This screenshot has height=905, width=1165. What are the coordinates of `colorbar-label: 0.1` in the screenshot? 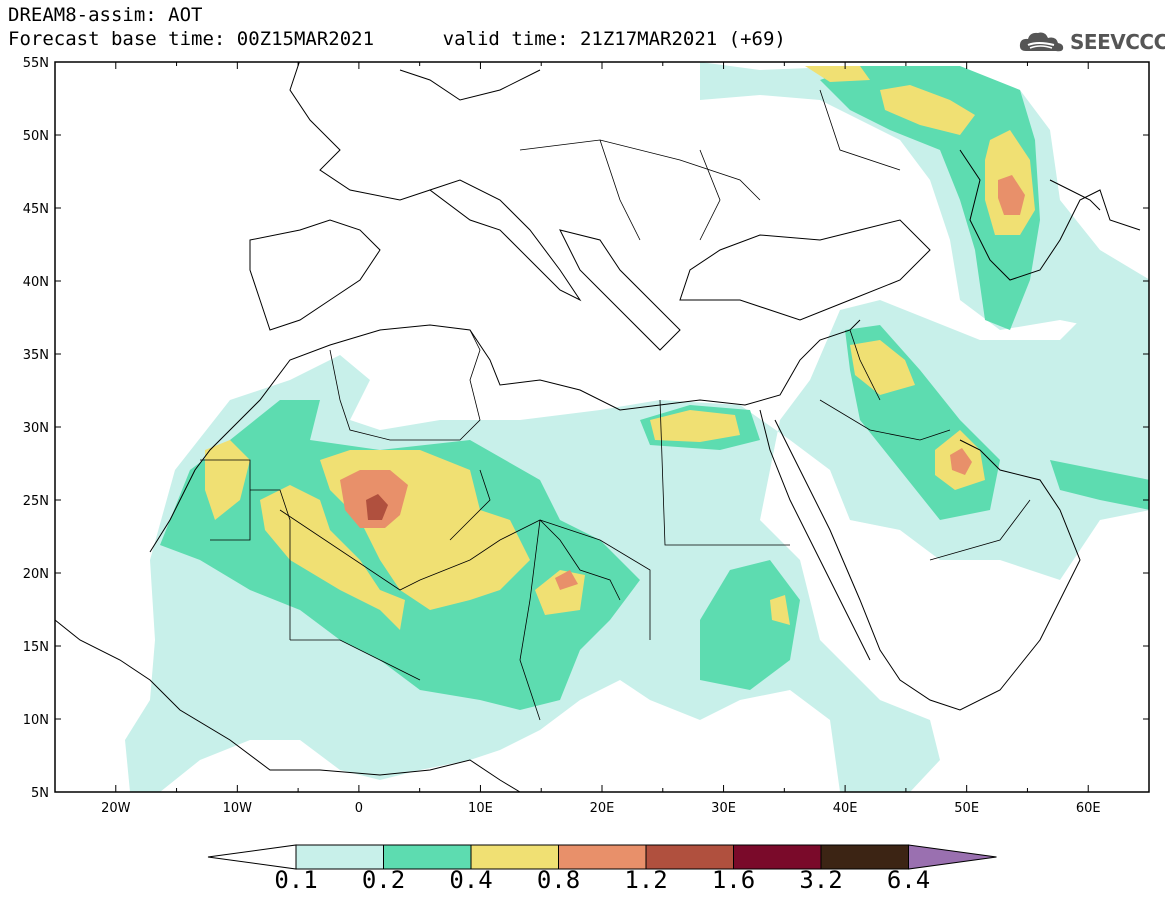 It's located at (296, 880).